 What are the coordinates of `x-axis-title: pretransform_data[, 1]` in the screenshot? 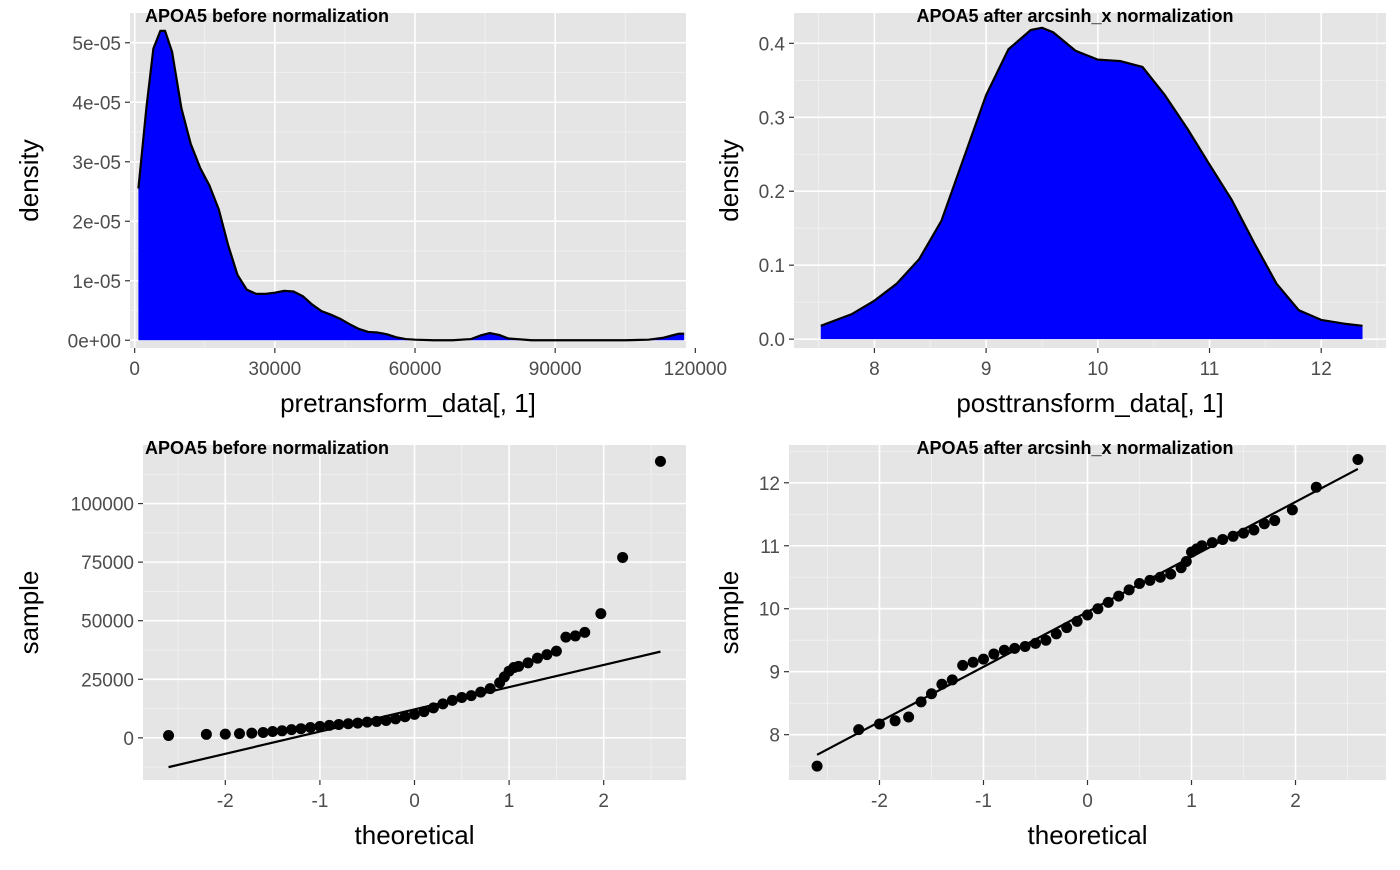 It's located at (408, 403).